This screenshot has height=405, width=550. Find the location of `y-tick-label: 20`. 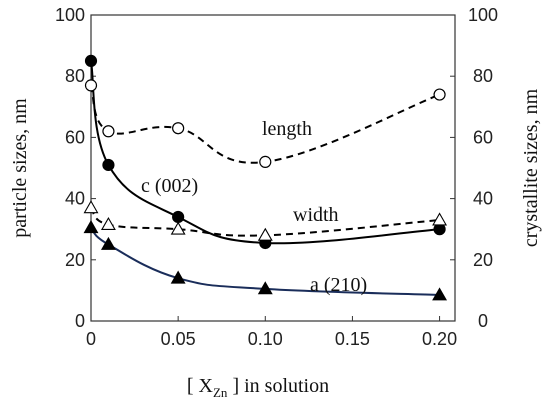

y-tick-label: 20 is located at coordinates (75, 260).